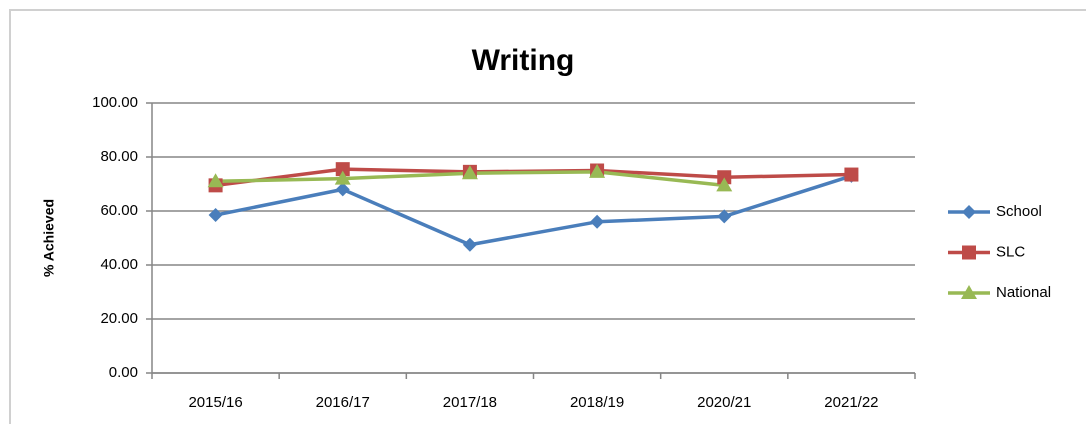 This screenshot has width=1086, height=424. What do you see at coordinates (724, 402) in the screenshot?
I see `x-tick-label: 2020/21` at bounding box center [724, 402].